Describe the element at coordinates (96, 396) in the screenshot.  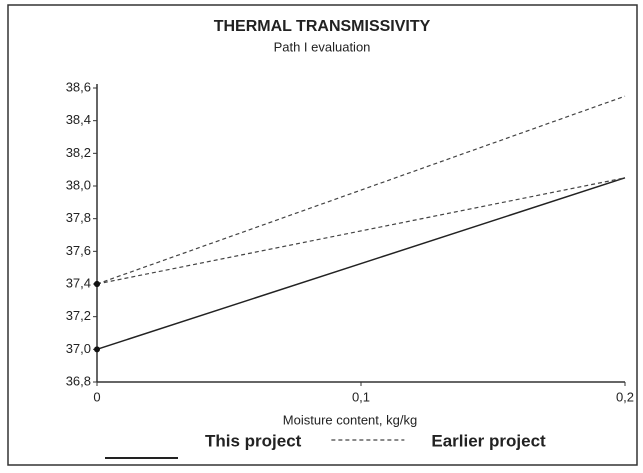
I see `x-tick-label: 0` at that location.